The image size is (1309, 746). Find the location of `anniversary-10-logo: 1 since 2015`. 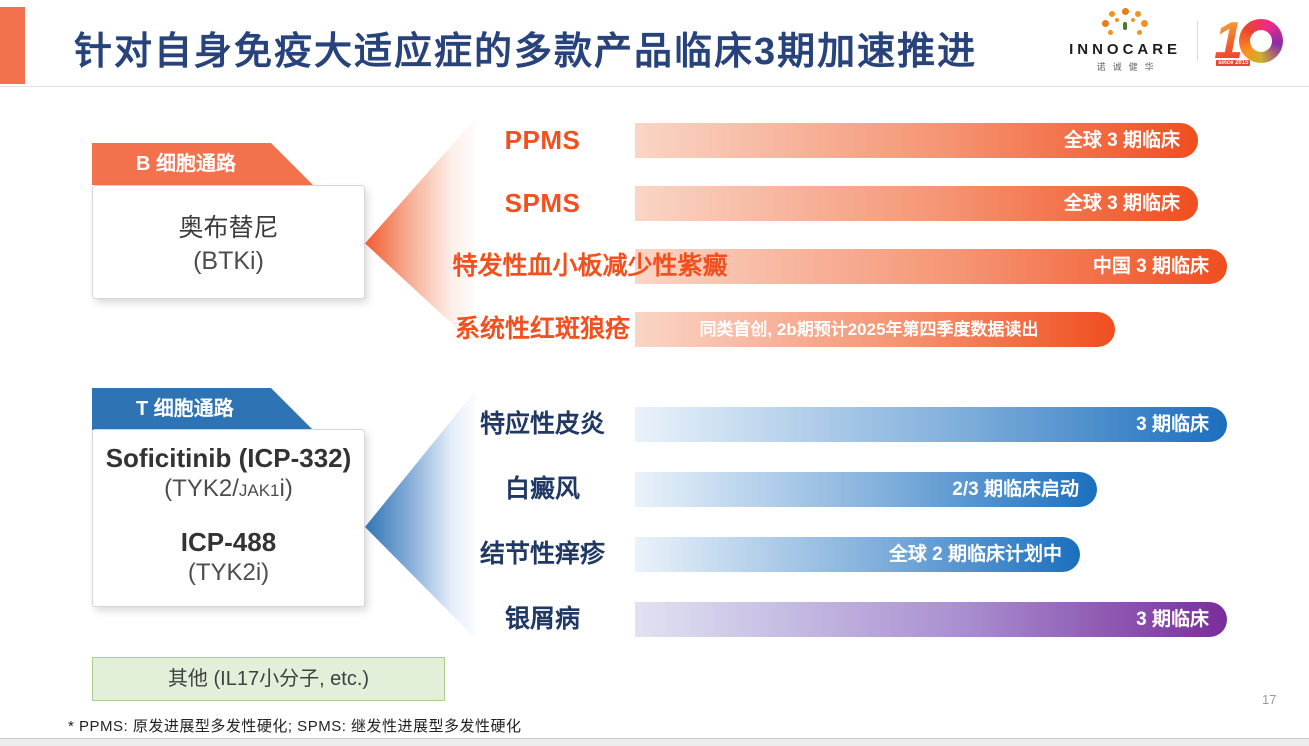

anniversary-10-logo: 1 since 2015 is located at coordinates (1248, 41).